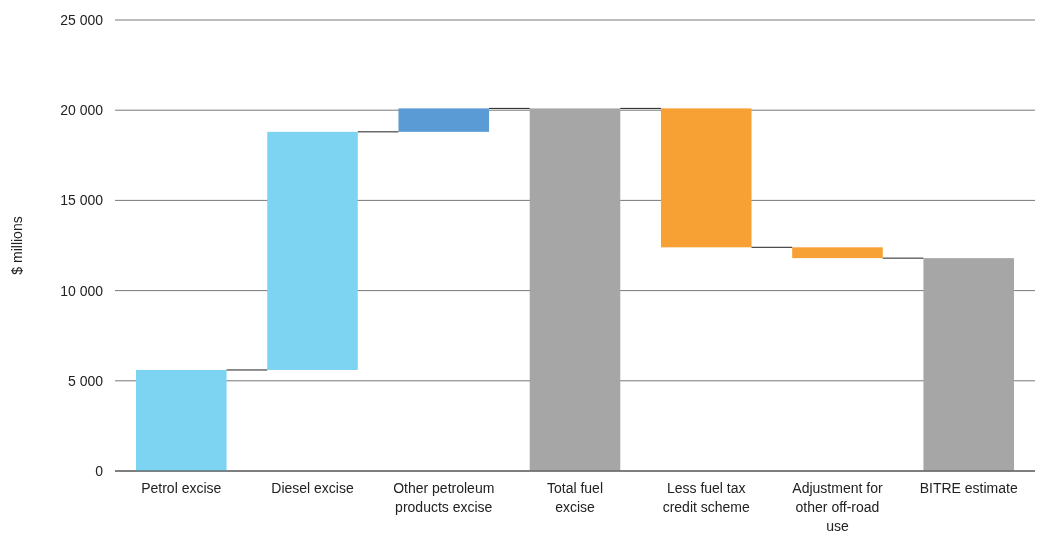 Image resolution: width=1050 pixels, height=549 pixels. Describe the element at coordinates (312, 488) in the screenshot. I see `x-tick-label: Diesel excise` at that location.